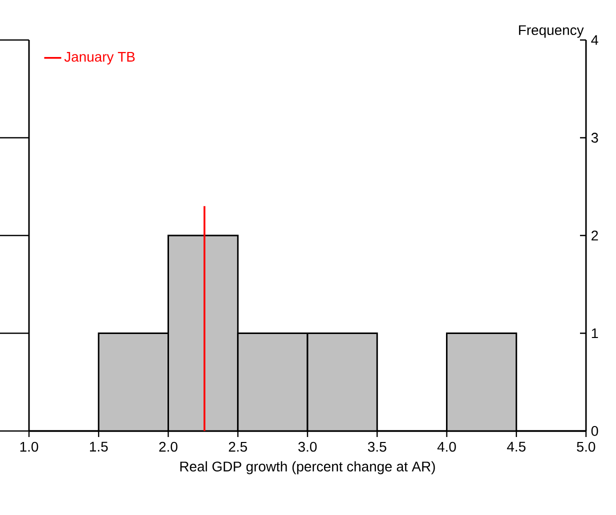 This screenshot has height=515, width=616. What do you see at coordinates (595, 235) in the screenshot?
I see `y-tick-label: 2` at bounding box center [595, 235].